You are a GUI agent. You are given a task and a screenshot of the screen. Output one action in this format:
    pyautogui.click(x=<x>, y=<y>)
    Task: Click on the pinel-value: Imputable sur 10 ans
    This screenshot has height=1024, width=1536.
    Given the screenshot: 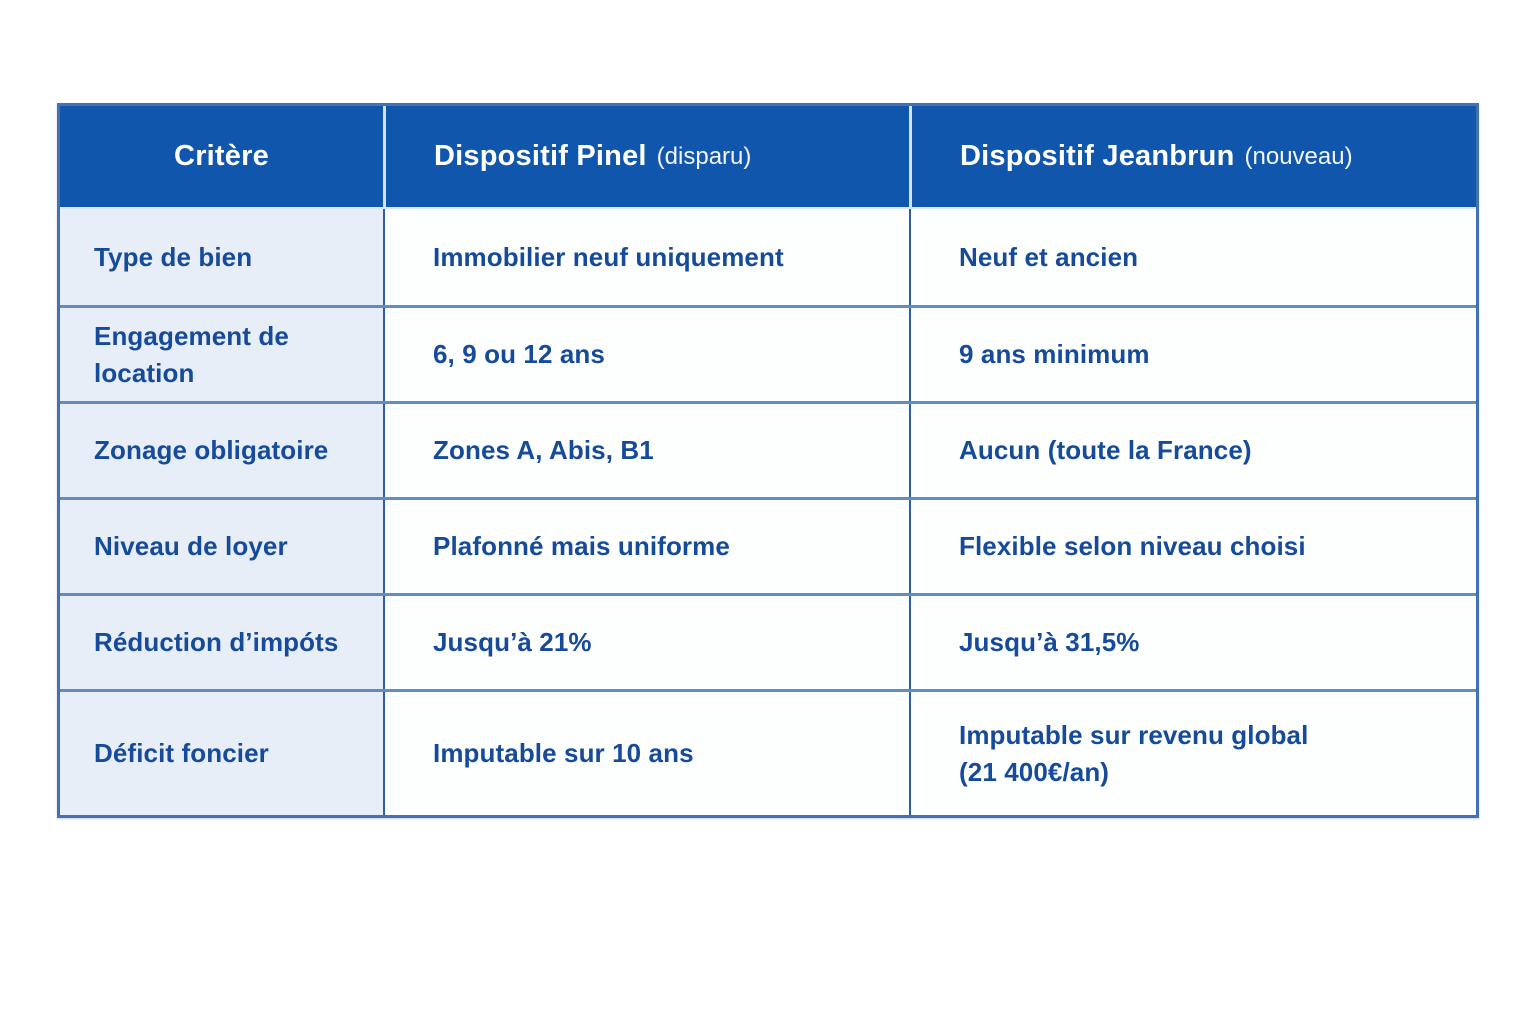 What is the action you would take?
    pyautogui.click(x=563, y=753)
    